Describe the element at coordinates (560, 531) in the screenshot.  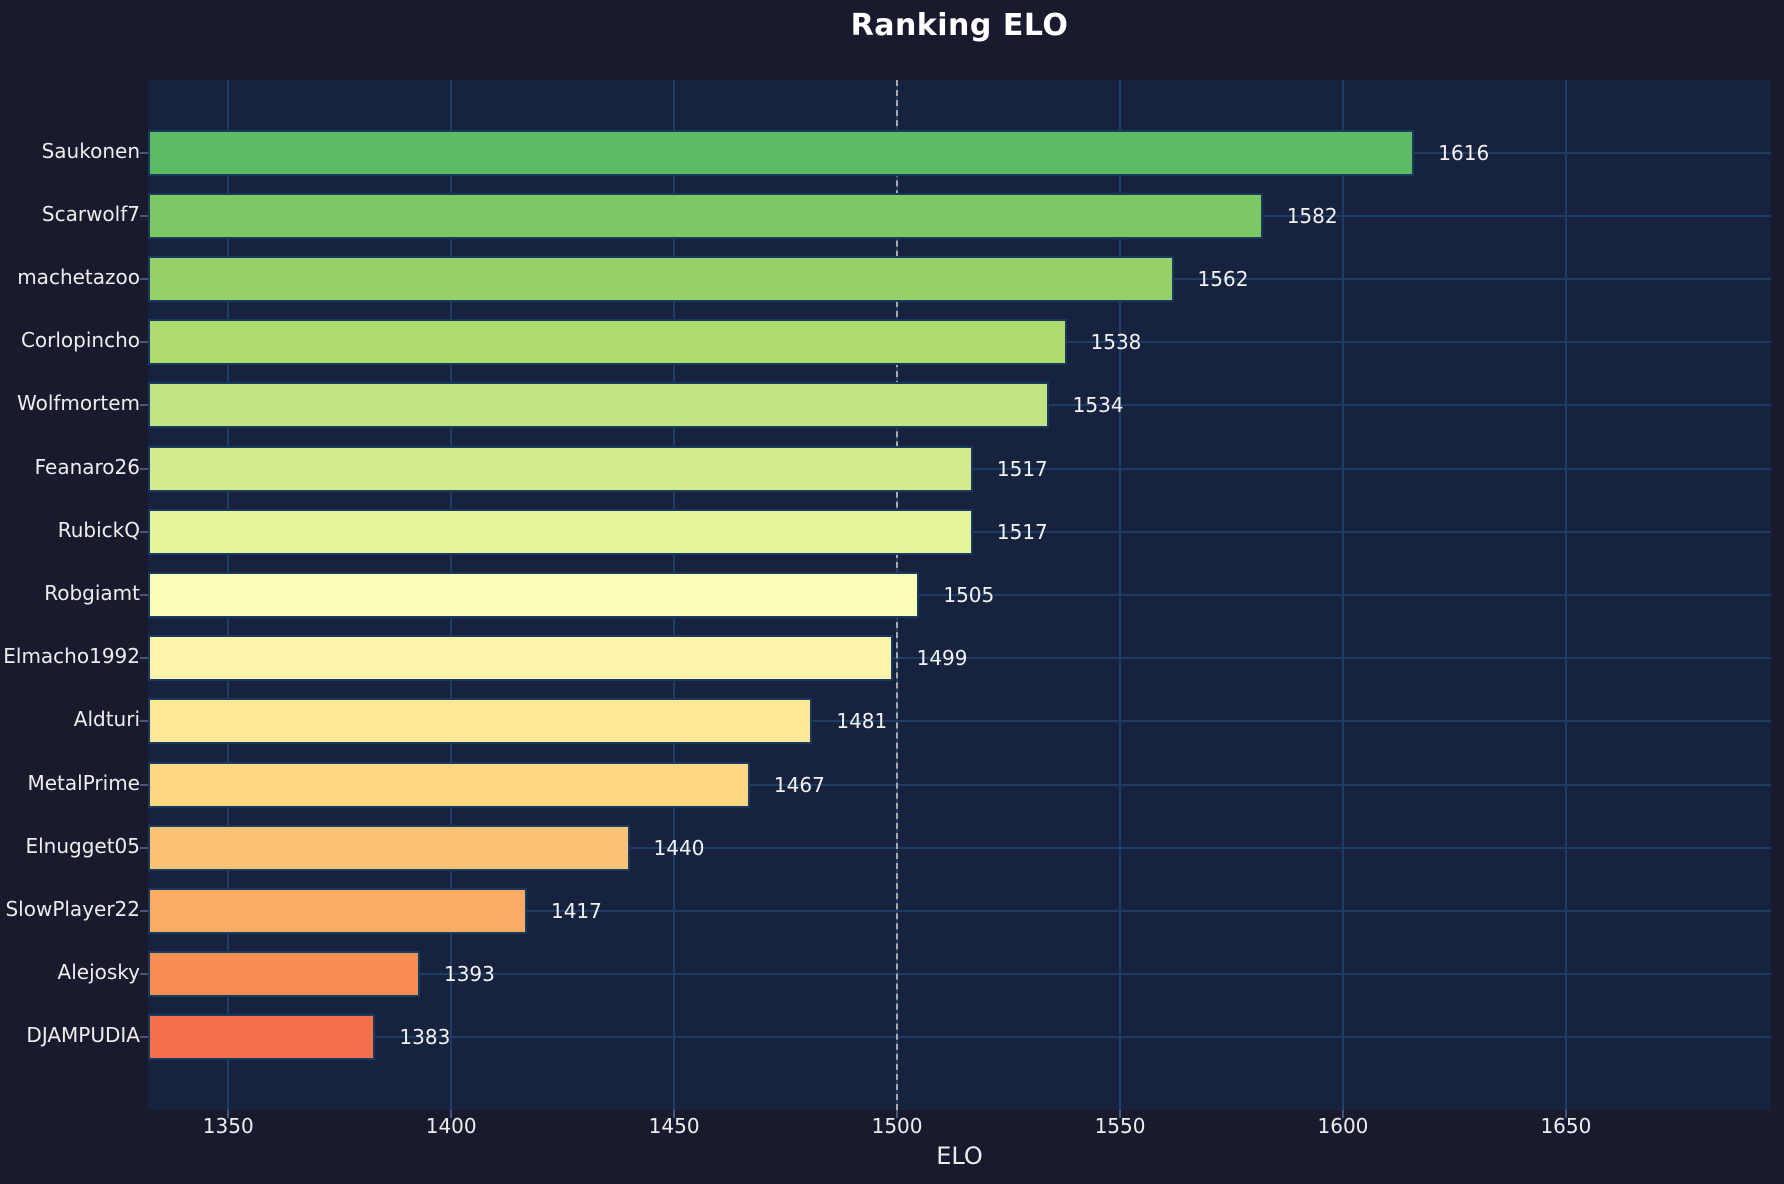
I see `bar-RubickQ` at that location.